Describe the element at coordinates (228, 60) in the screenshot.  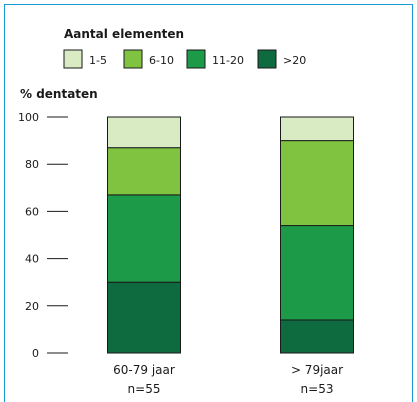
I see `legend-label-3: 11-20` at that location.